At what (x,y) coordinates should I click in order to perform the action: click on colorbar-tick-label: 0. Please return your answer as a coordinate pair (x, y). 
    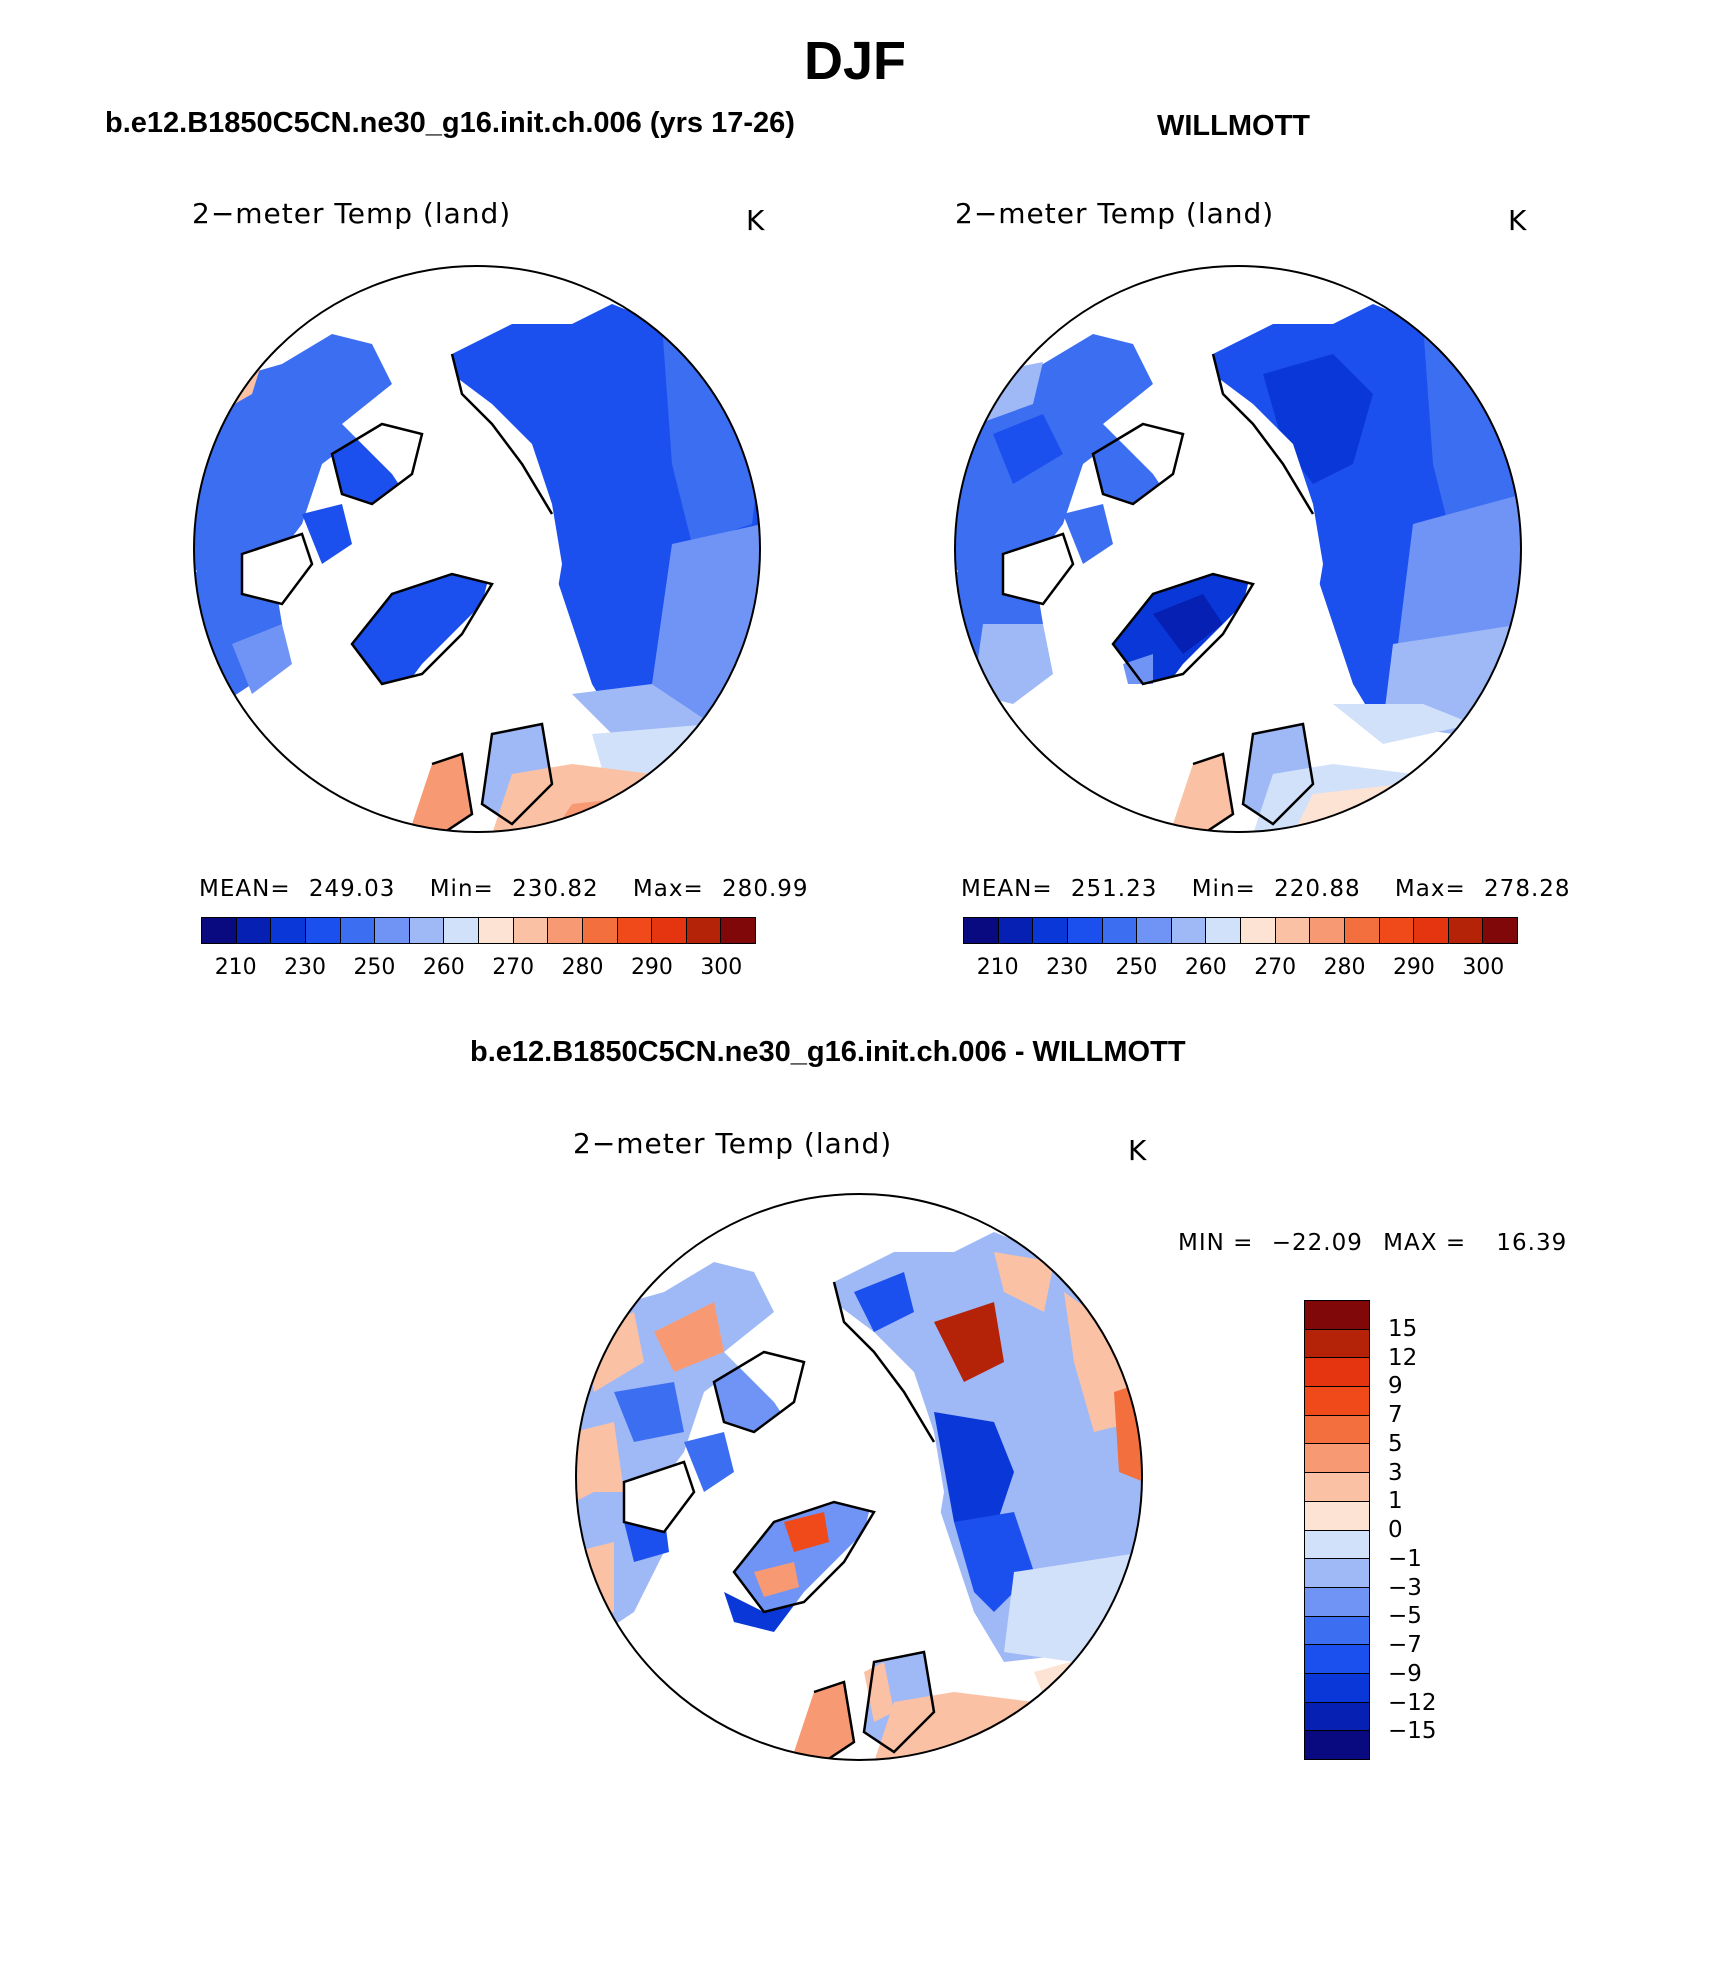
    Looking at the image, I should click on (1395, 1530).